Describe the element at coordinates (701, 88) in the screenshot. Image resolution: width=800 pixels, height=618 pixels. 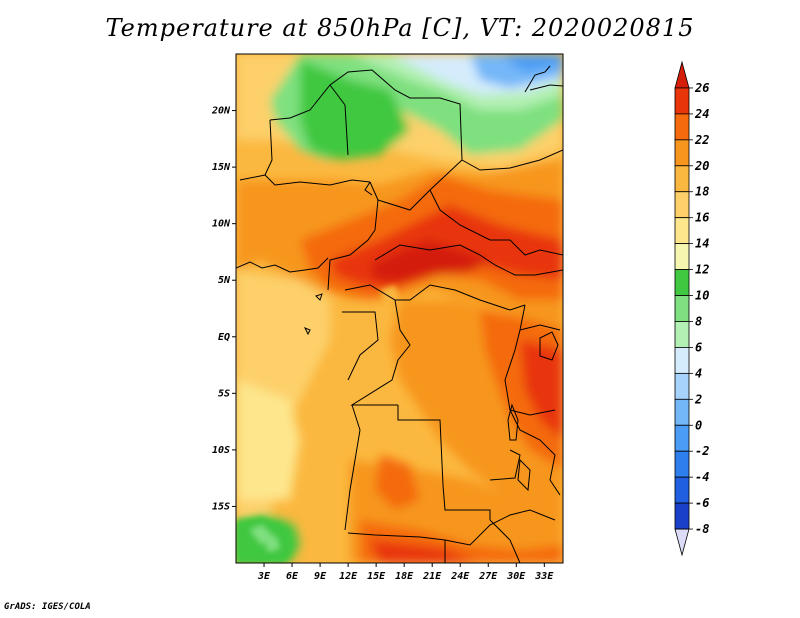
I see `colorbar-level-label: 26` at that location.